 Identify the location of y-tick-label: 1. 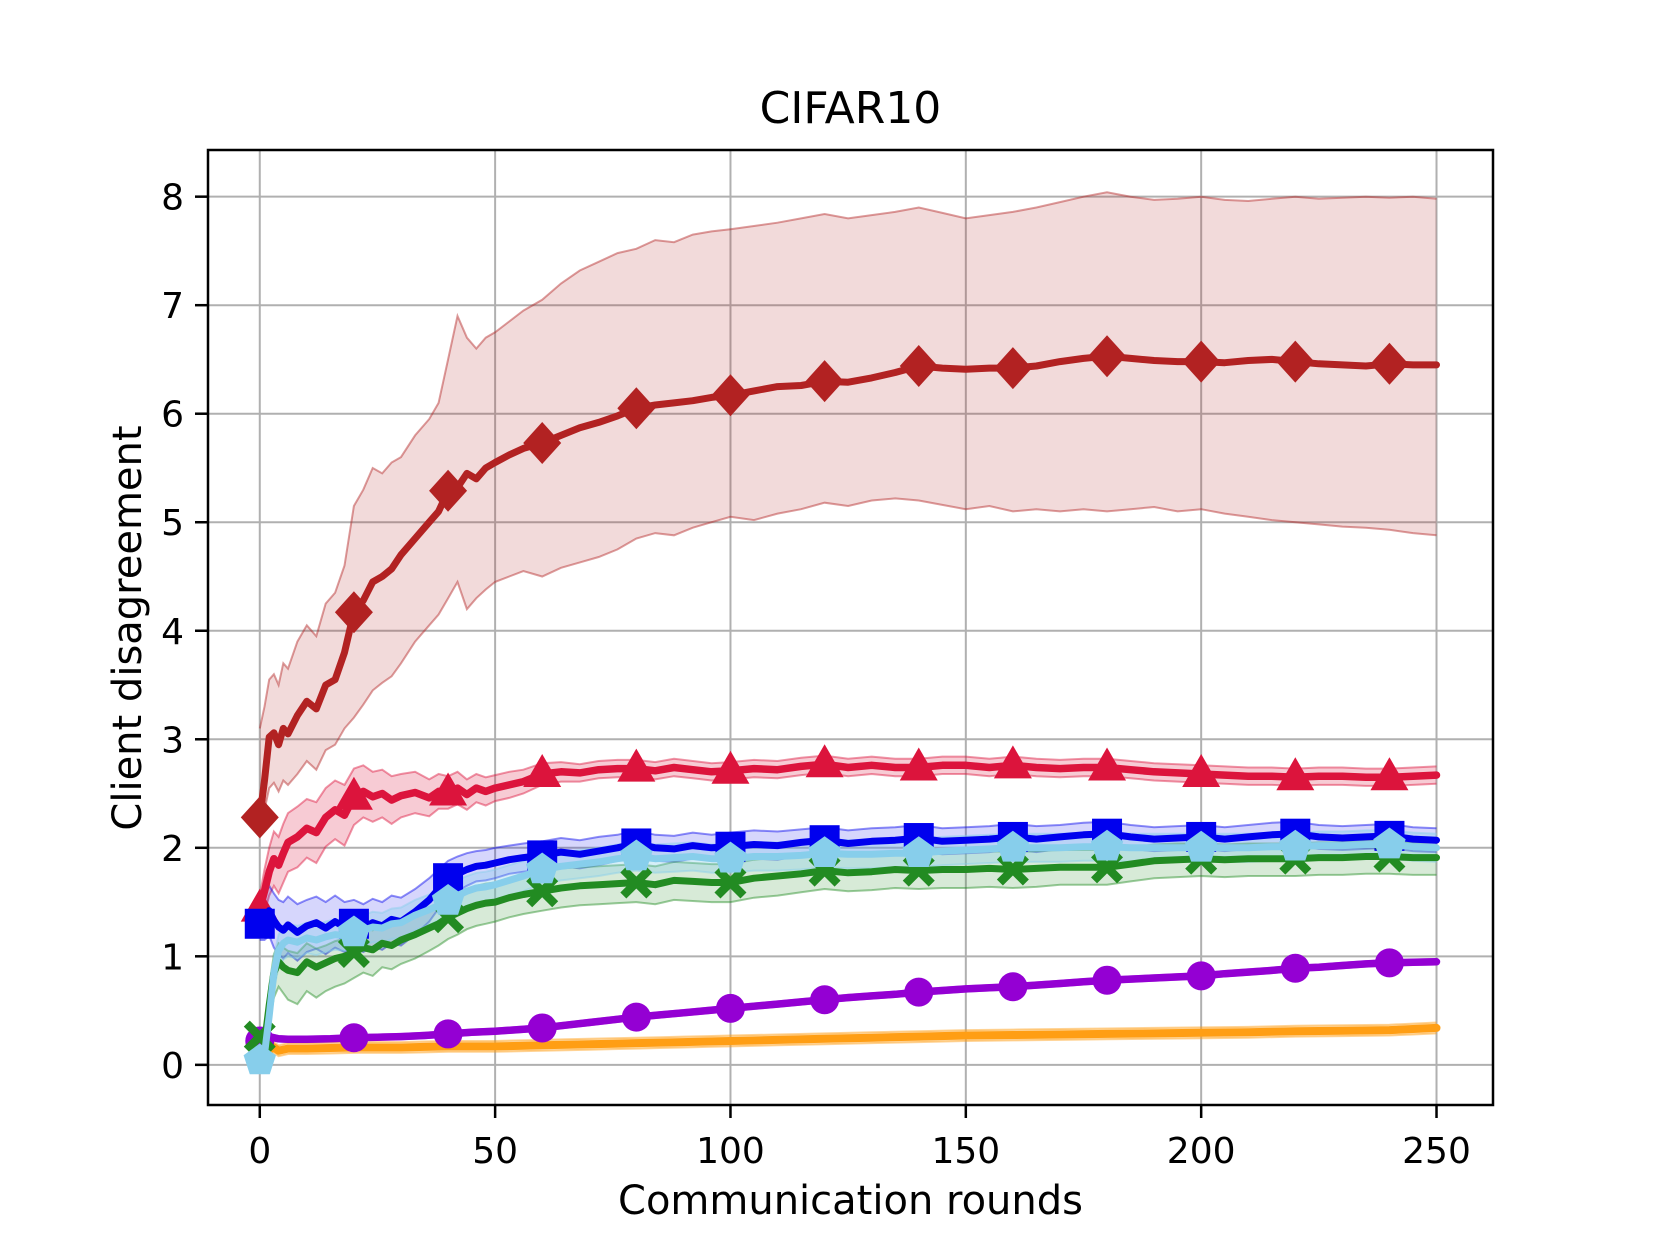
(172, 957).